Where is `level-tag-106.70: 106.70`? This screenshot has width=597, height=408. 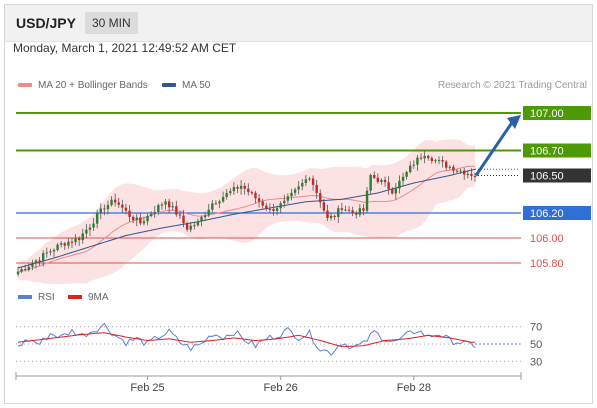
level-tag-106.70: 106.70 is located at coordinates (557, 150).